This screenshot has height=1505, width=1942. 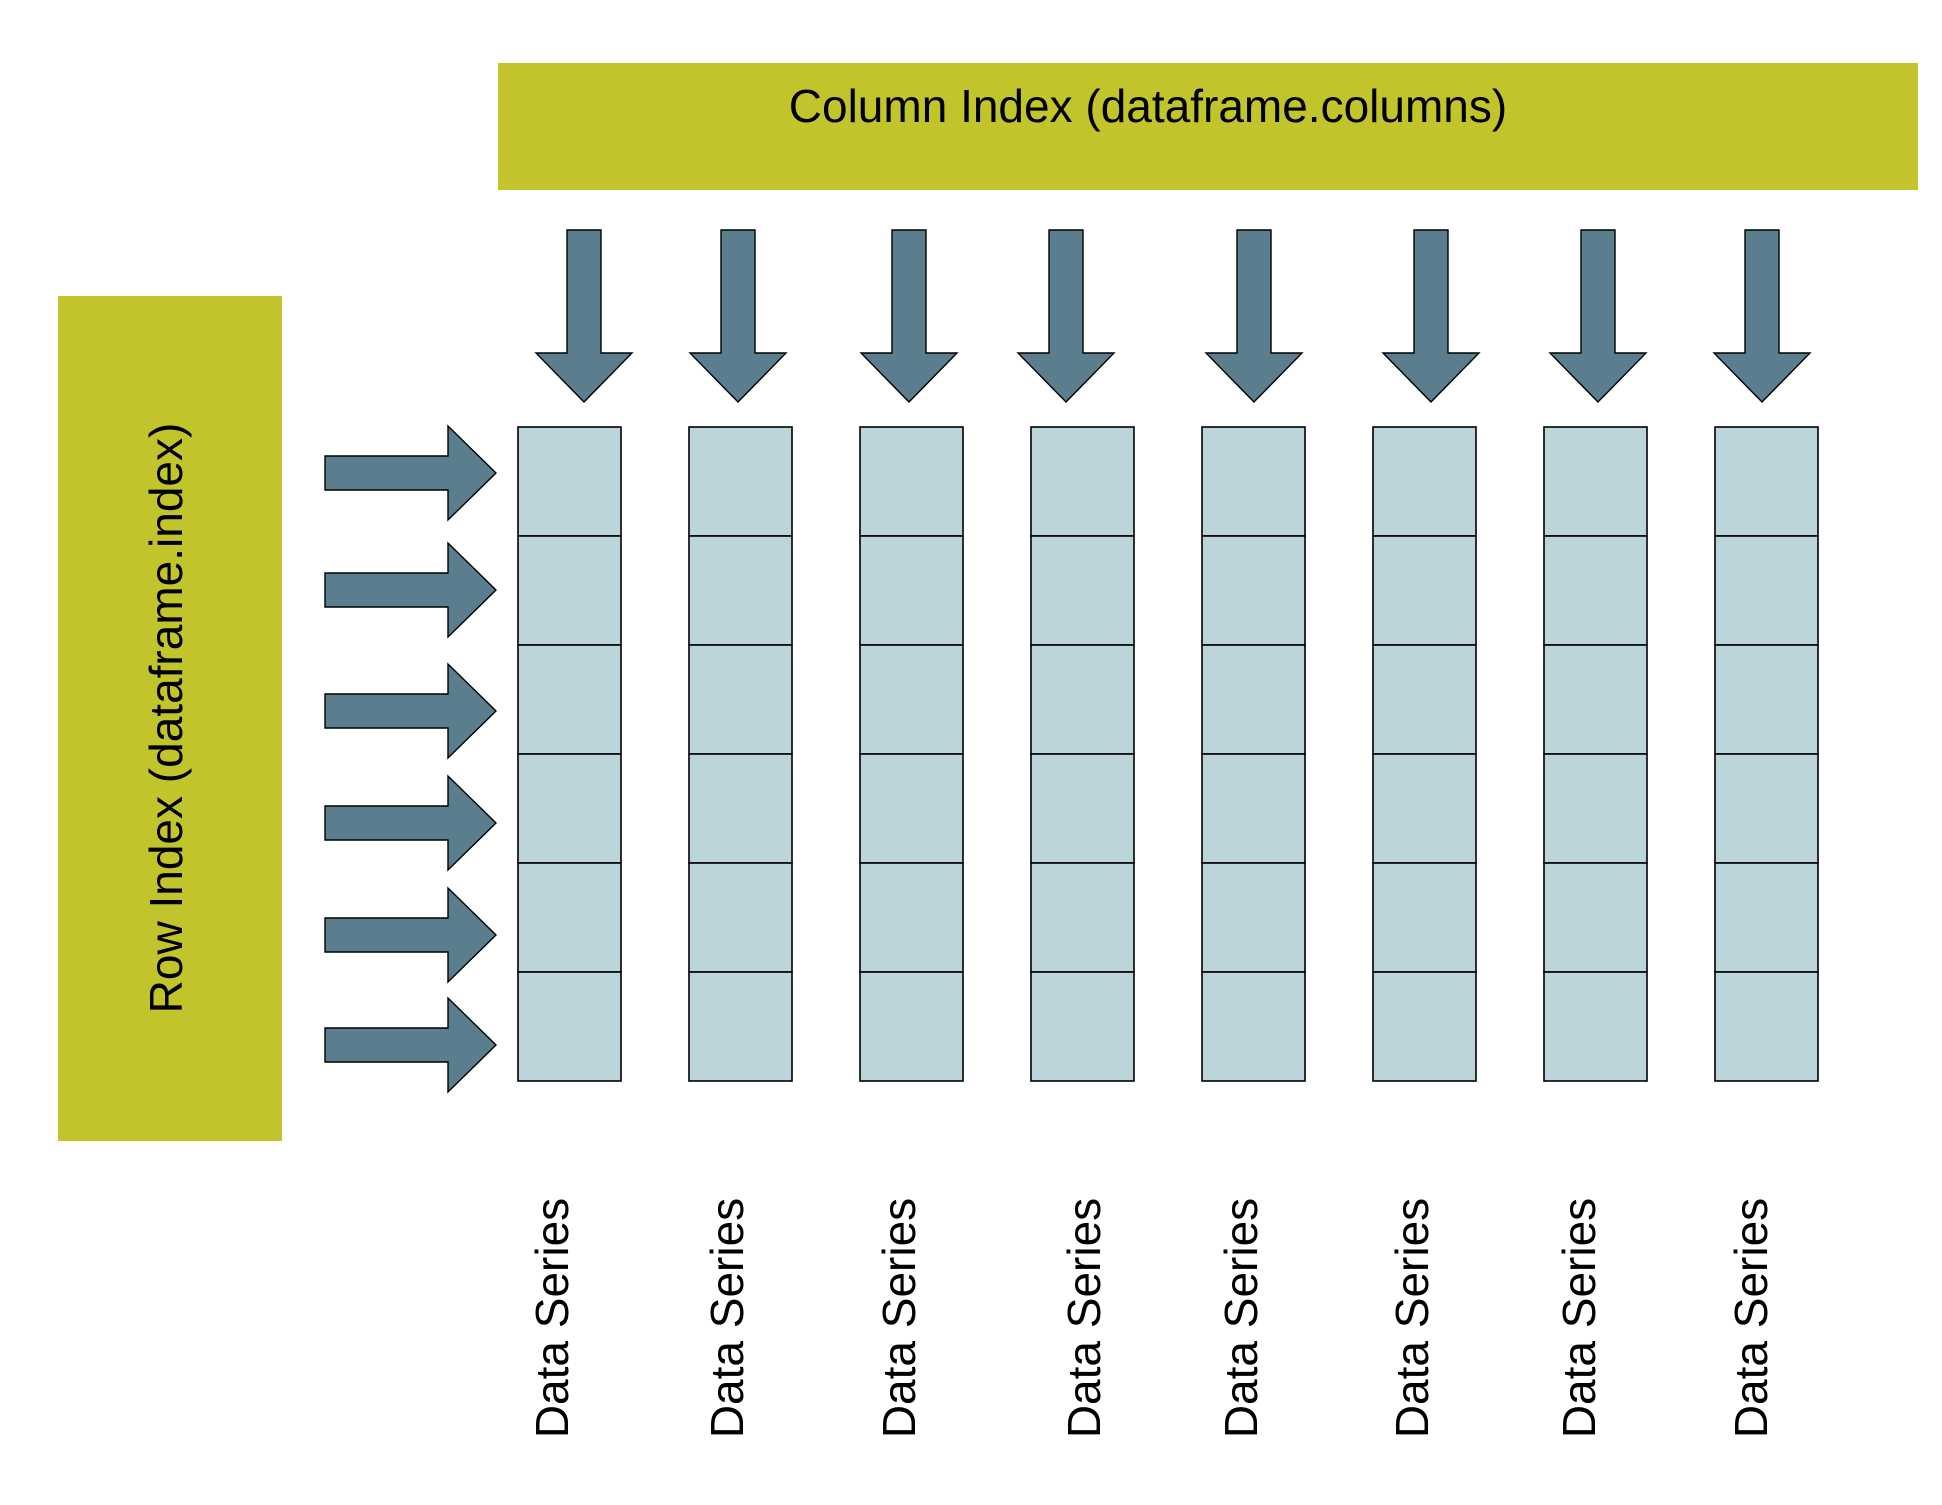 I want to click on row-index-box, so click(x=170, y=718).